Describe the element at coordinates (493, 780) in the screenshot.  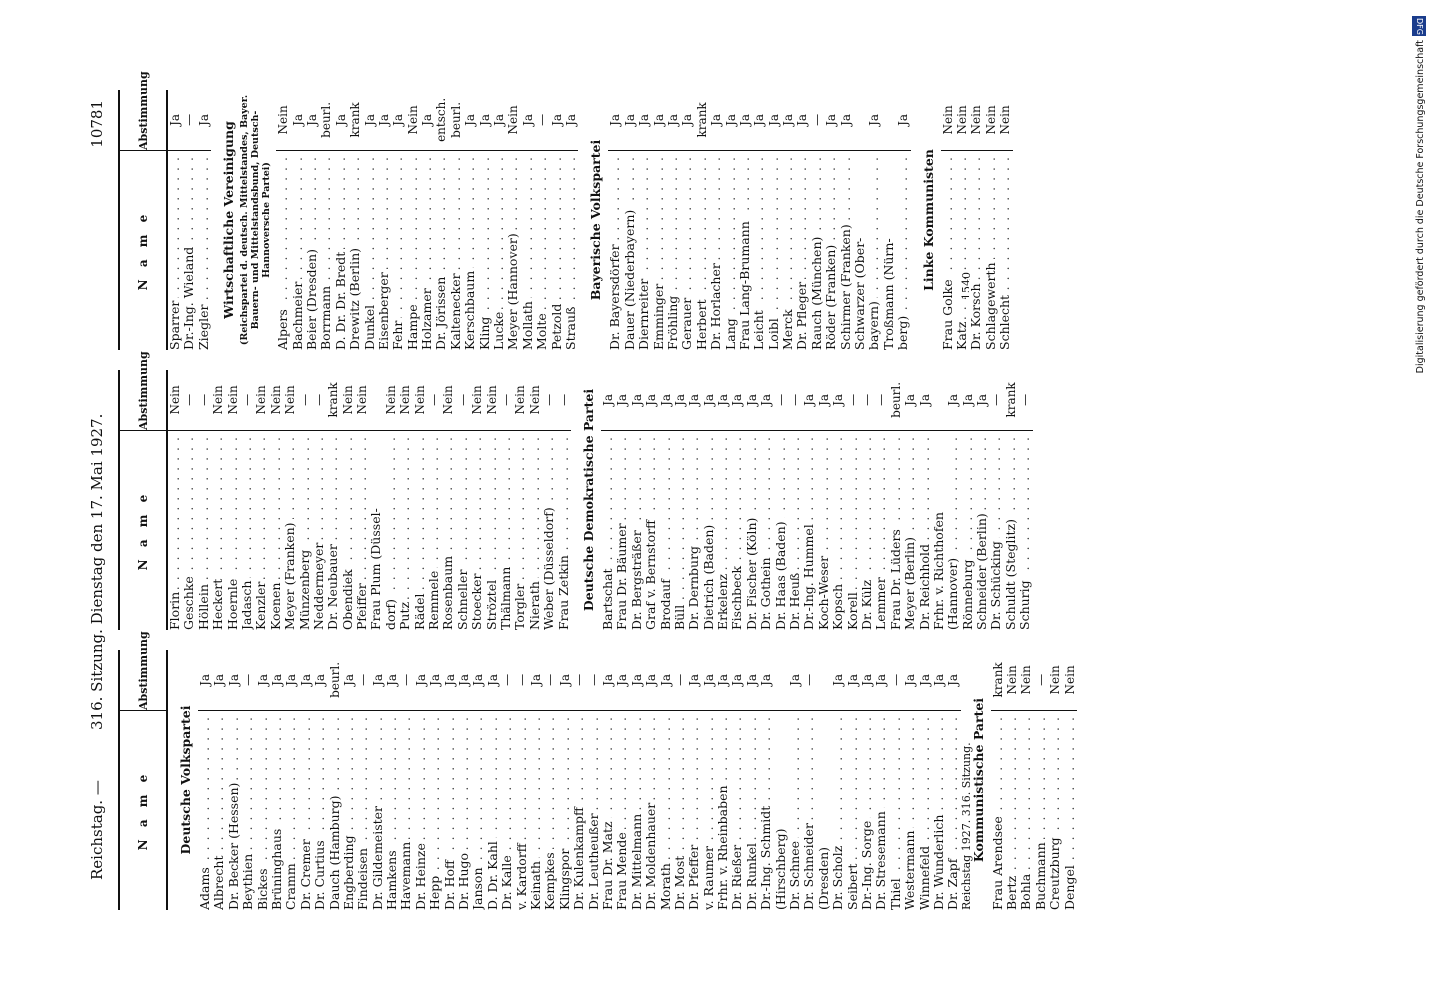
I see `vote-row: D. Dr. Kahl Ja` at that location.